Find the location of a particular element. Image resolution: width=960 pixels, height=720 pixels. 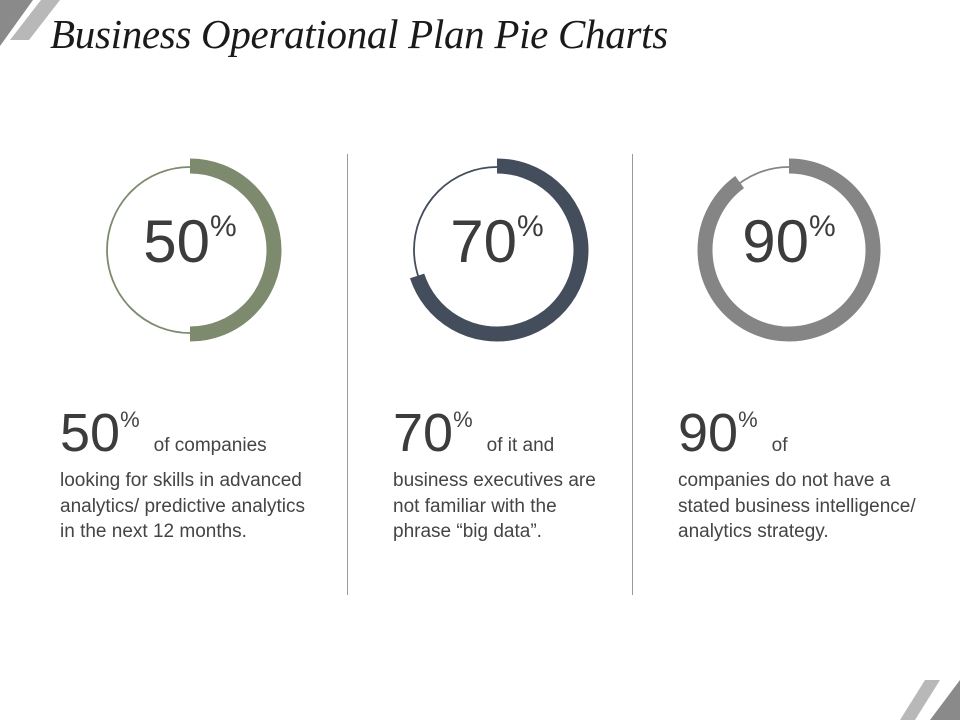

page-title: Business Operational Plan Pie Charts is located at coordinates (359, 34).